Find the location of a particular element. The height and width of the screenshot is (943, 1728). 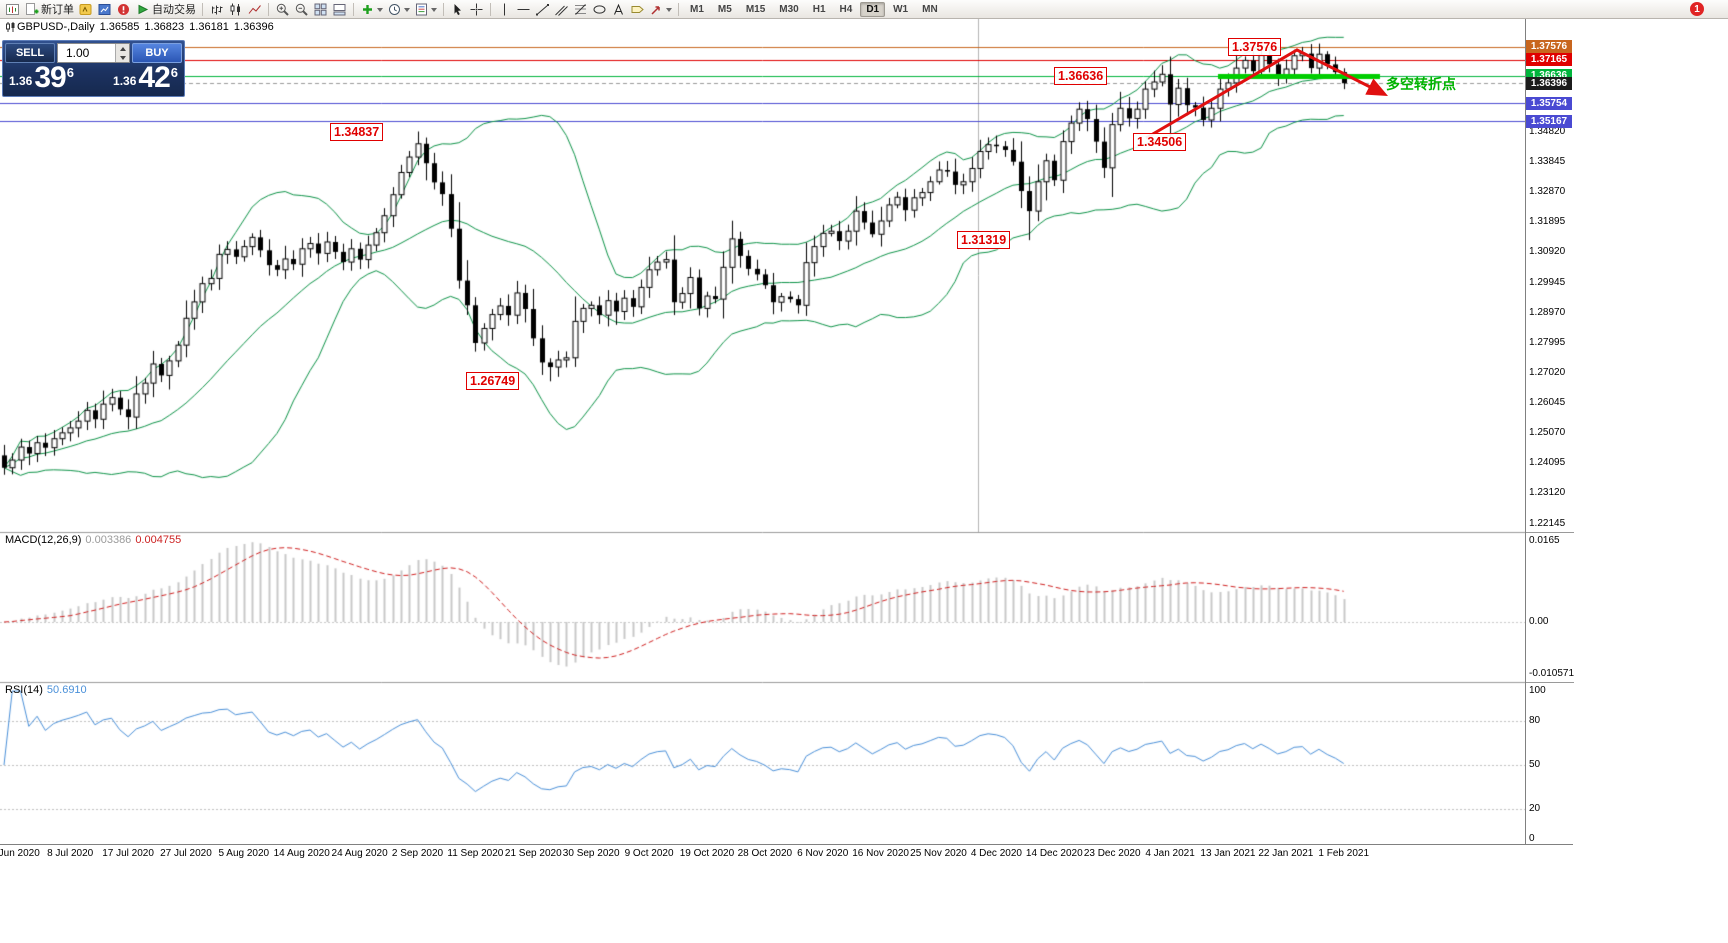

crosshair-icon is located at coordinates (476, 9).